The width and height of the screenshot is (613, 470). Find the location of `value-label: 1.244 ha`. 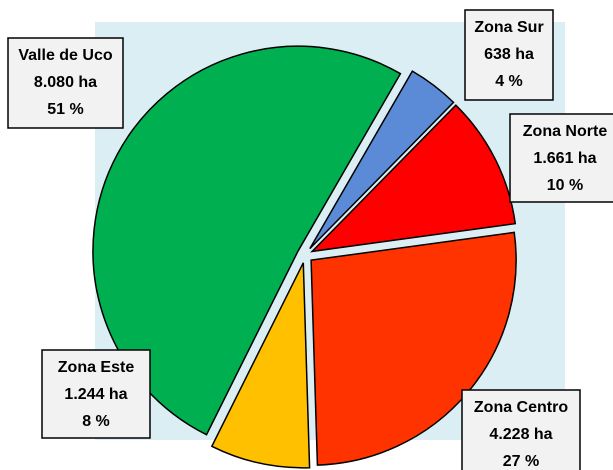

value-label: 1.244 ha is located at coordinates (95, 394).